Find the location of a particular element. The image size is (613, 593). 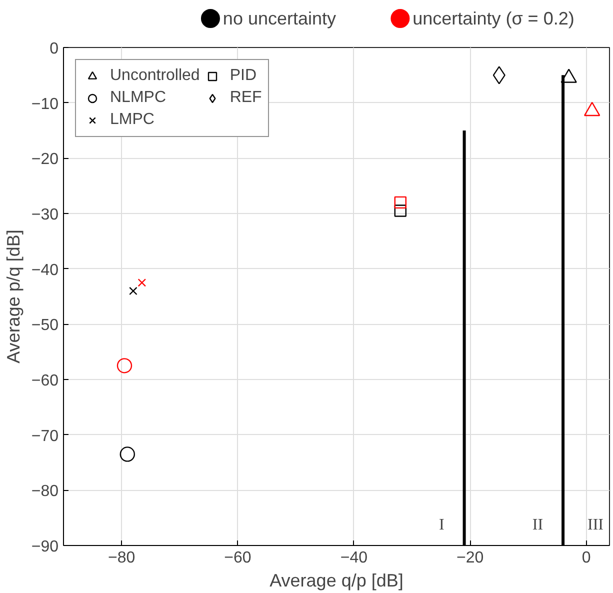

x-tick-label: −20 is located at coordinates (470, 558).